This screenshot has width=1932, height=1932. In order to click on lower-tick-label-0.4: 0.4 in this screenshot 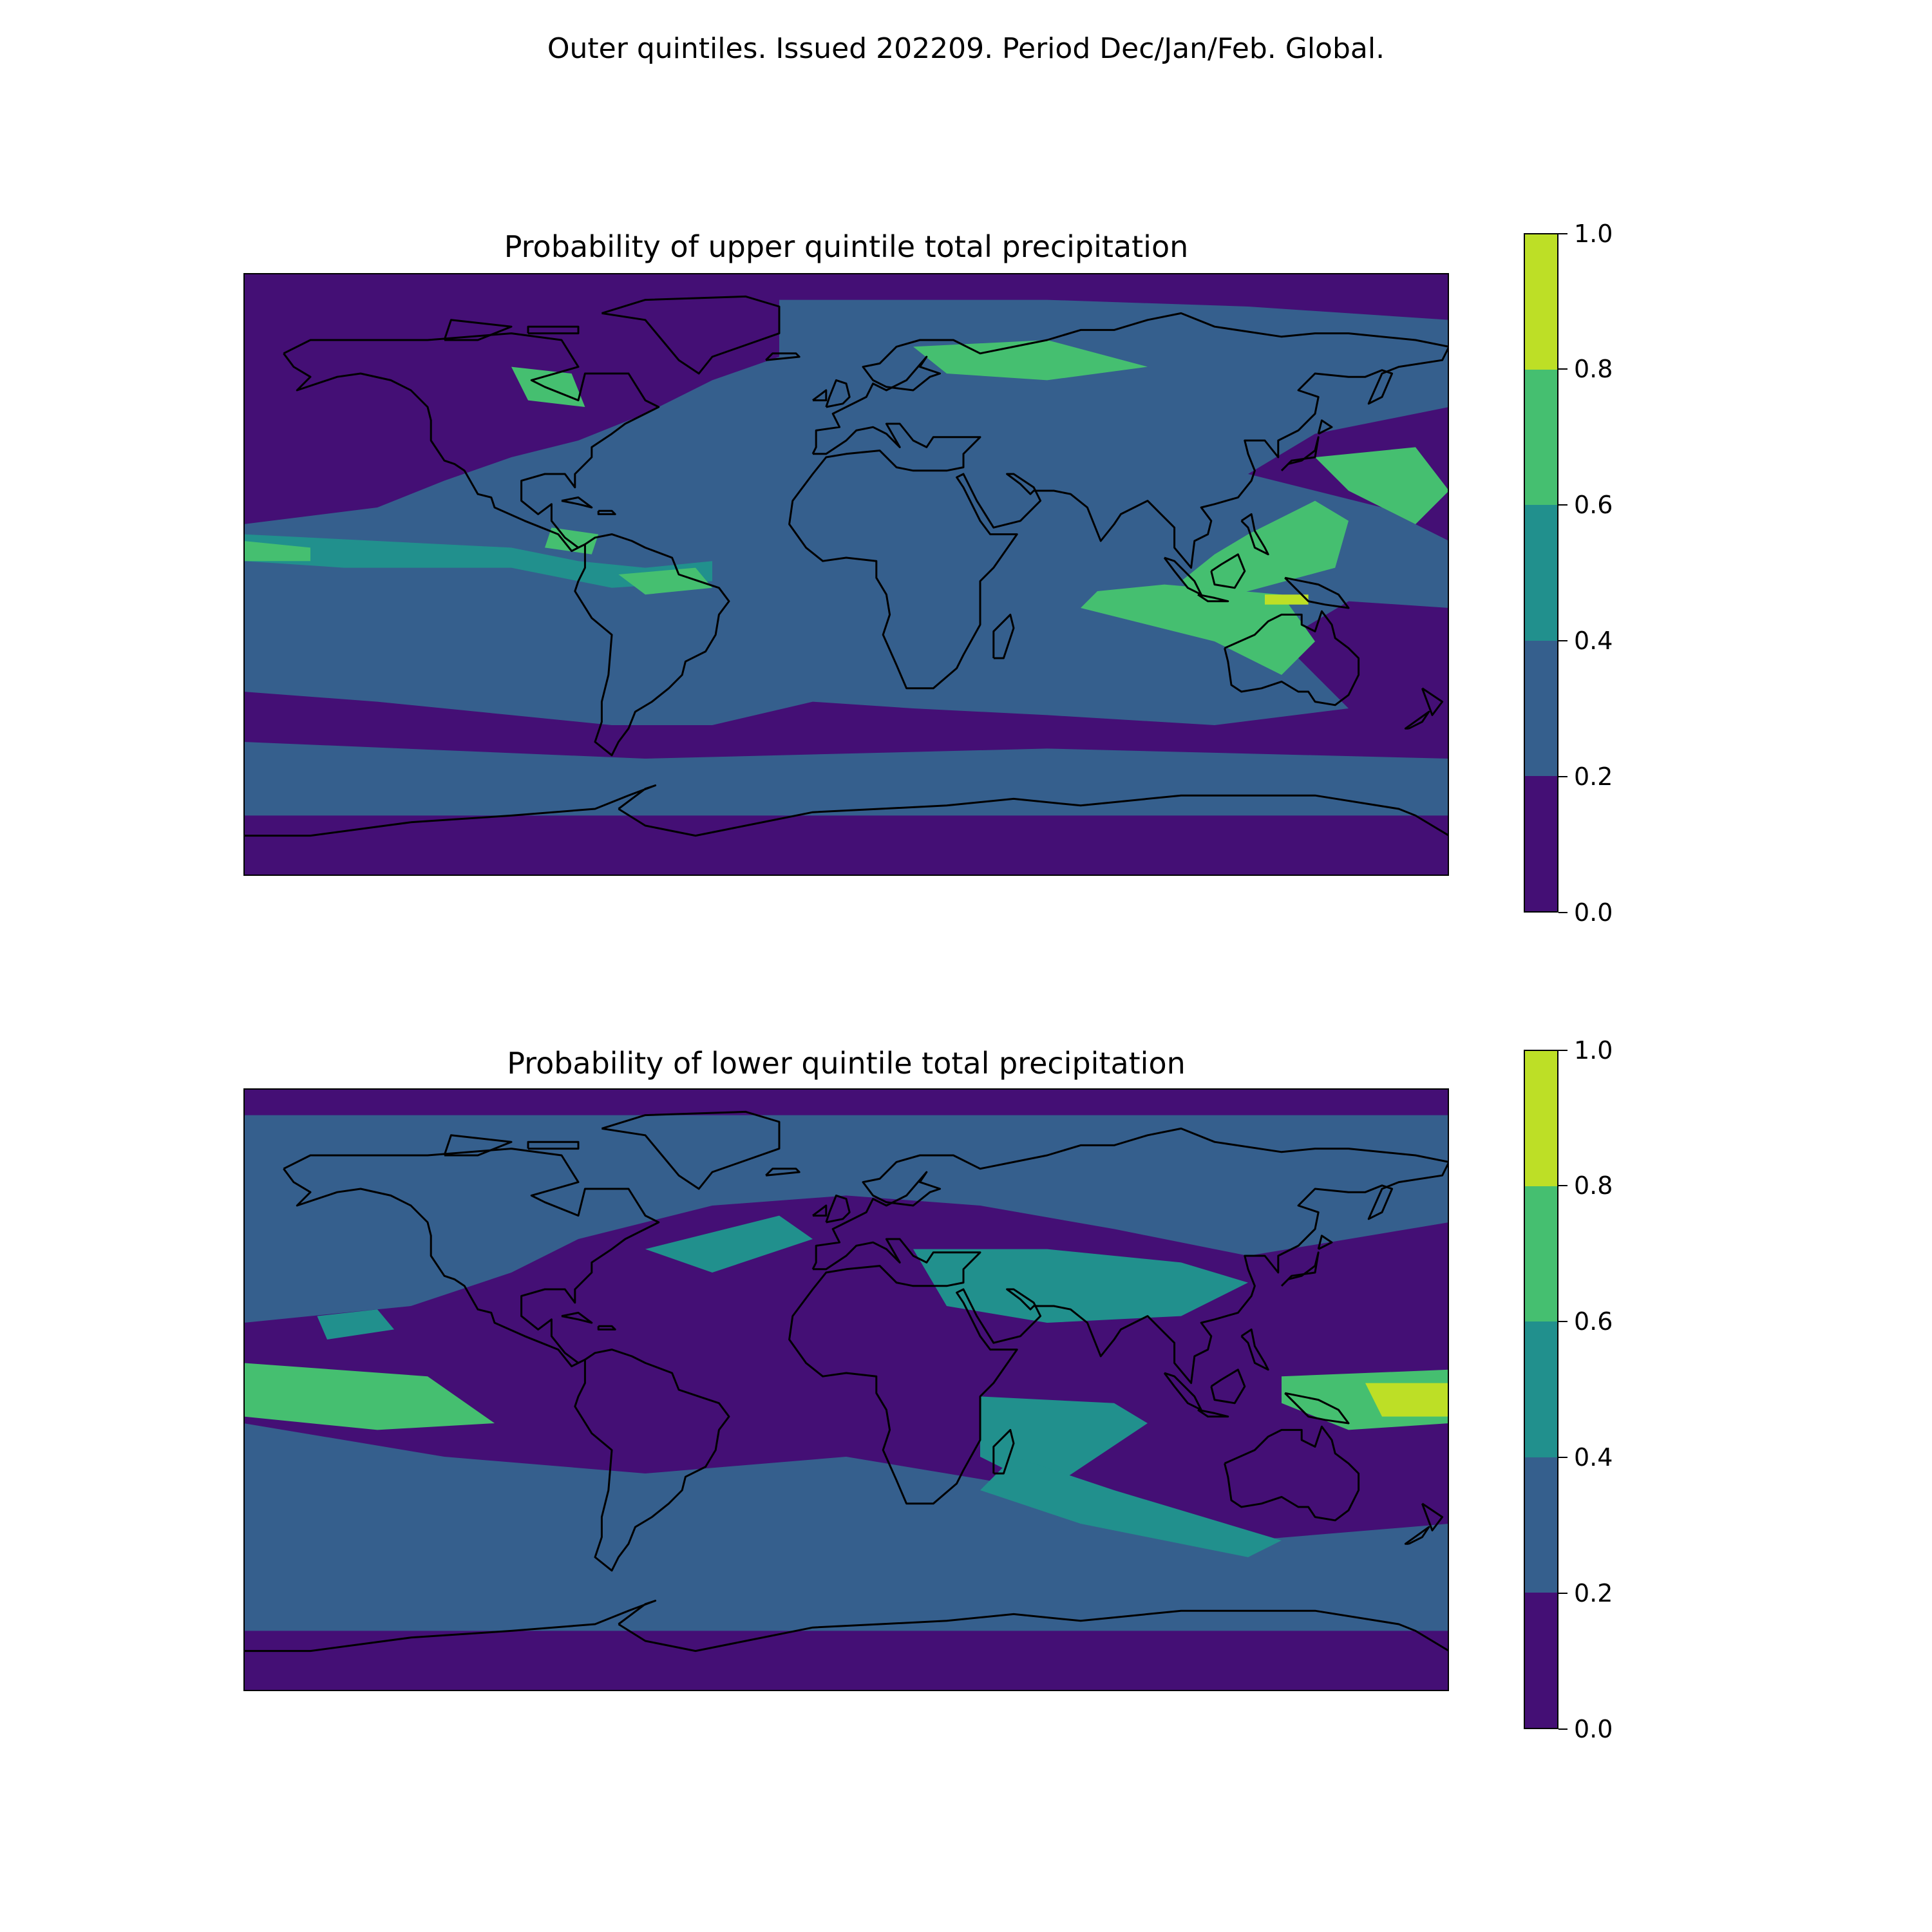, I will do `click(1593, 1457)`.